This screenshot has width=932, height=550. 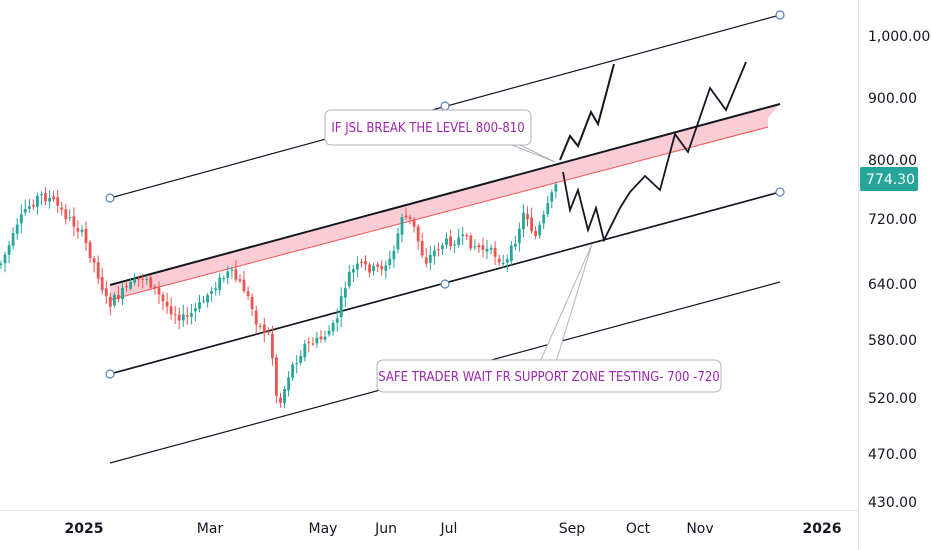 What do you see at coordinates (110, 374) in the screenshot?
I see `handle-lower-left` at bounding box center [110, 374].